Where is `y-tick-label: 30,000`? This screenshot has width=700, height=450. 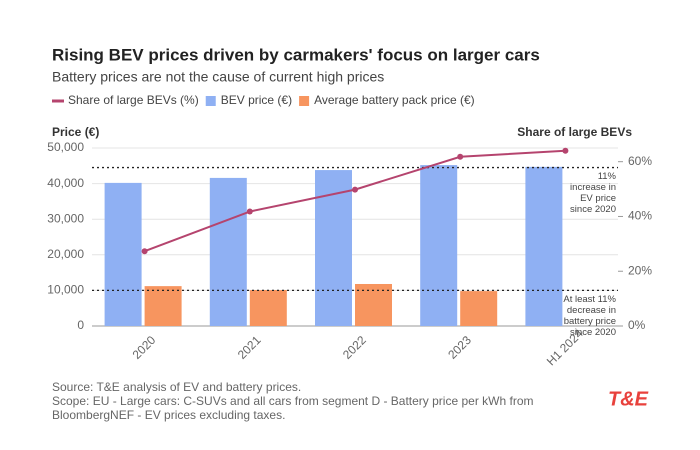 y-tick-label: 30,000 is located at coordinates (65, 218).